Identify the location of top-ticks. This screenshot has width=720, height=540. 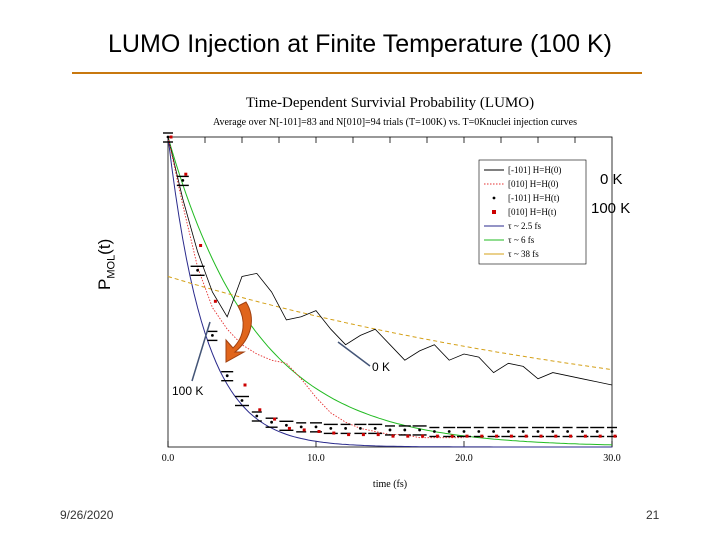
(390, 140).